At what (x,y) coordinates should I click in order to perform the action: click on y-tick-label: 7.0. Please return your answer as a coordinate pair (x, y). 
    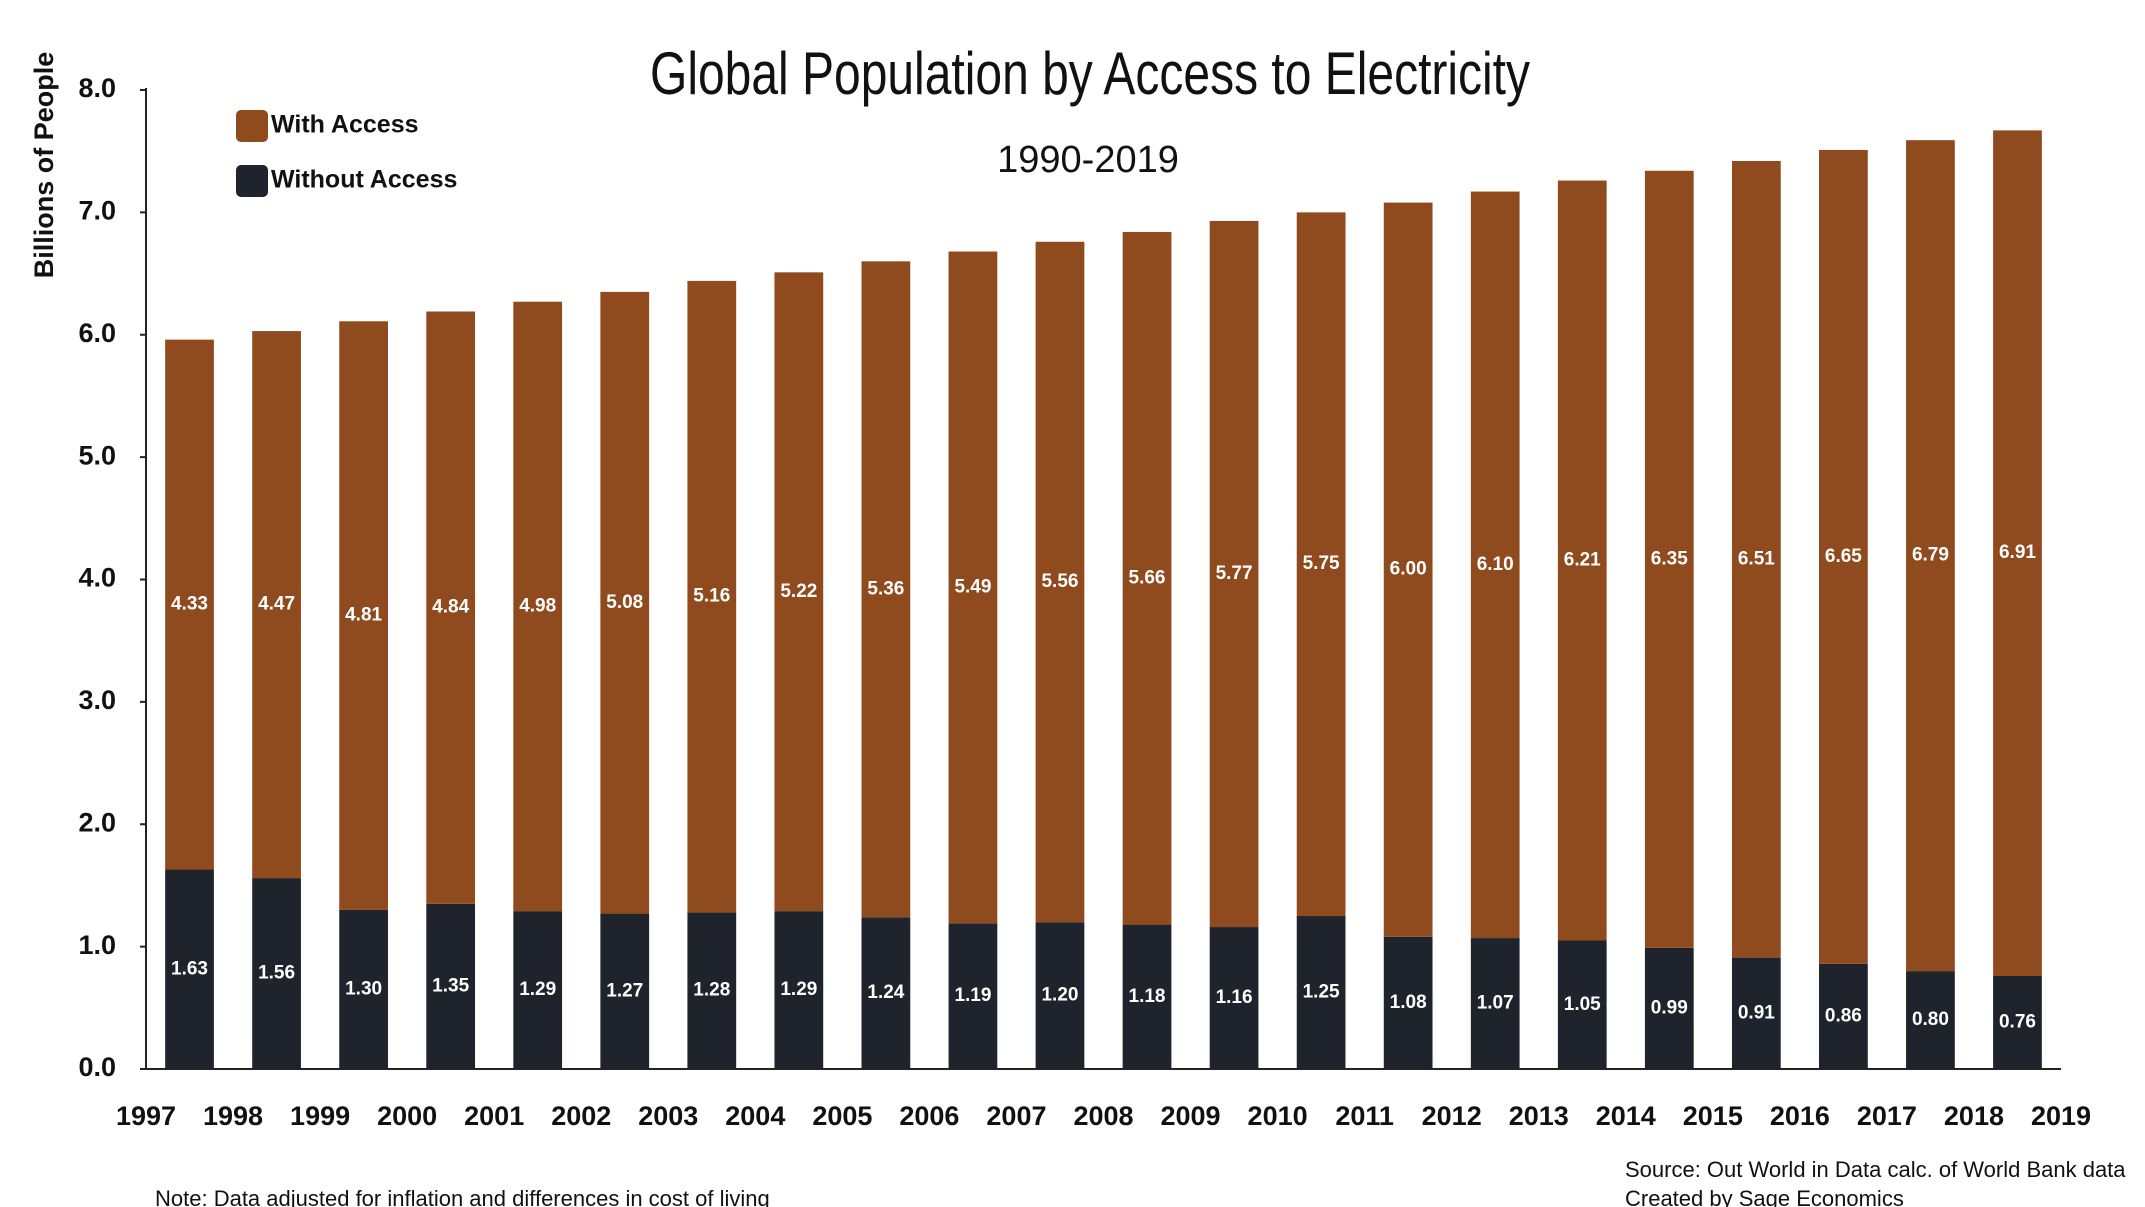
    Looking at the image, I should click on (97, 211).